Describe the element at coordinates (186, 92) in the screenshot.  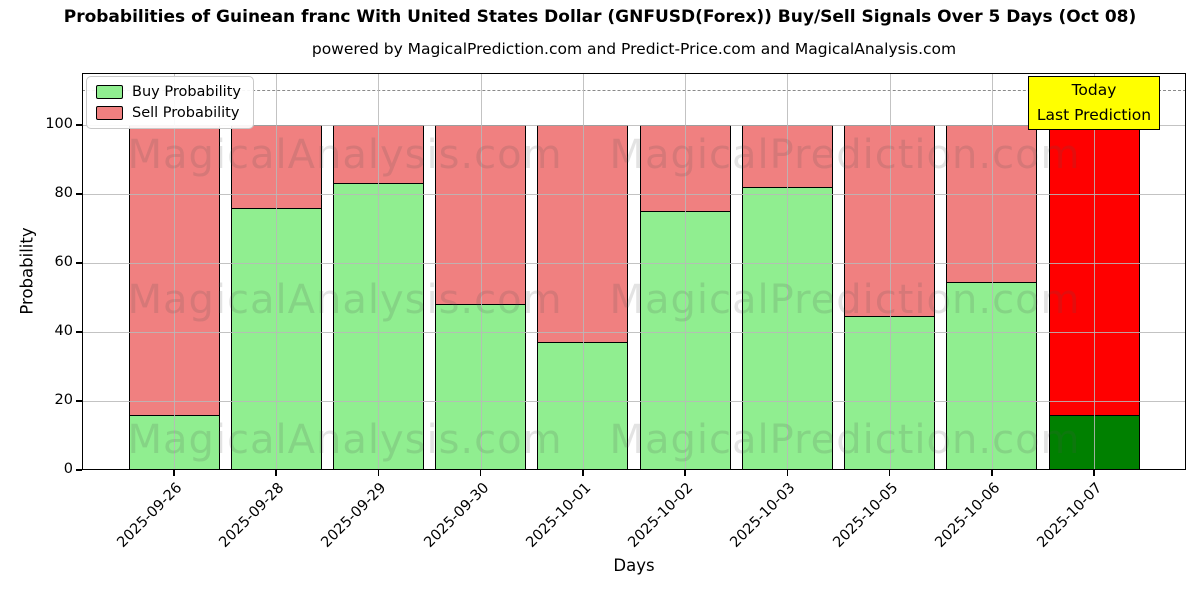
I see `legend-label-buy: Buy Probability` at that location.